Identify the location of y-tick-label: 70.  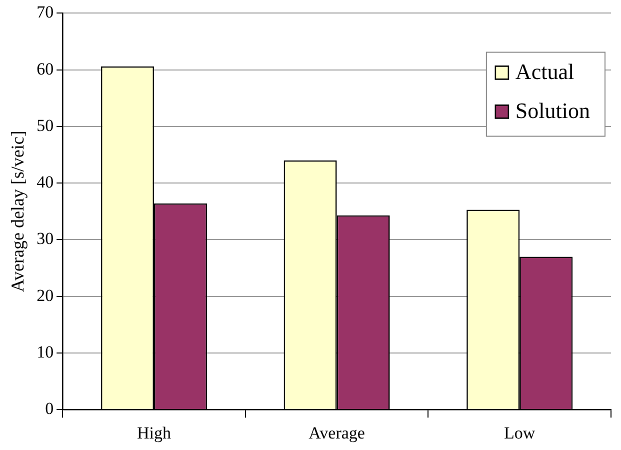
(45, 12).